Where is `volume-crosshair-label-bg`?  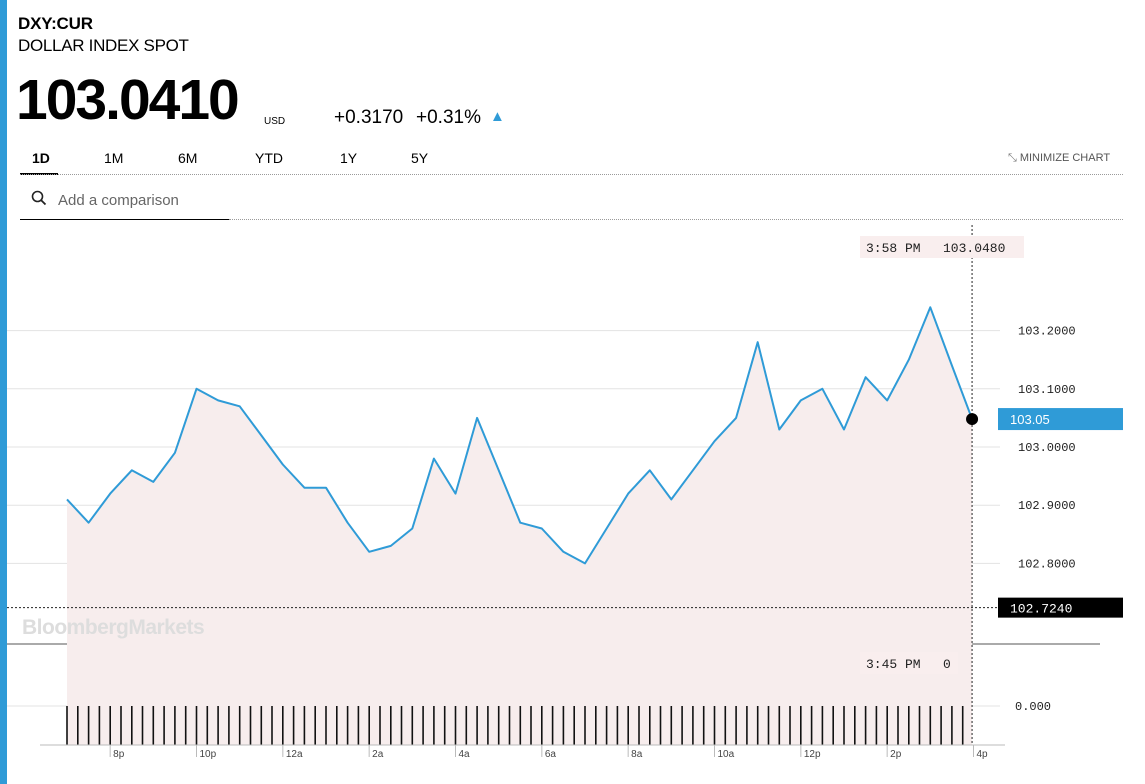 volume-crosshair-label-bg is located at coordinates (909, 663).